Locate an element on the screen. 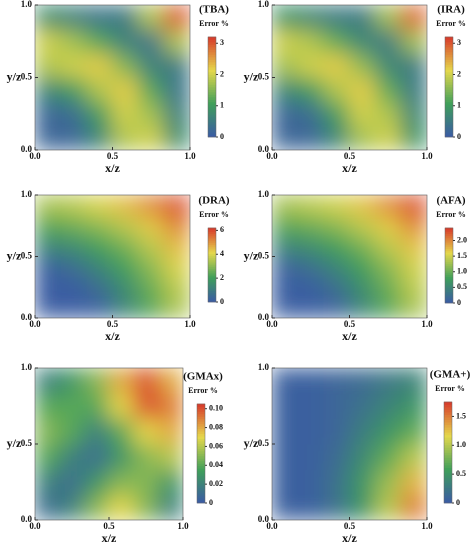 The image size is (474, 544). plot-area is located at coordinates (349, 444).